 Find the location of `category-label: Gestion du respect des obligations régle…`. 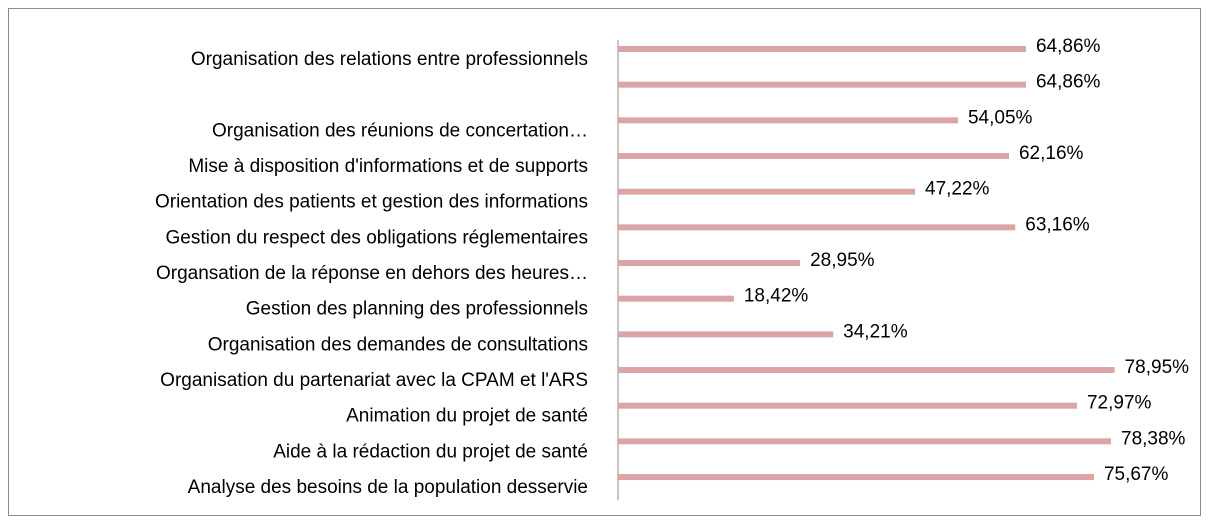

category-label: Gestion du respect des obligations régle… is located at coordinates (377, 237).